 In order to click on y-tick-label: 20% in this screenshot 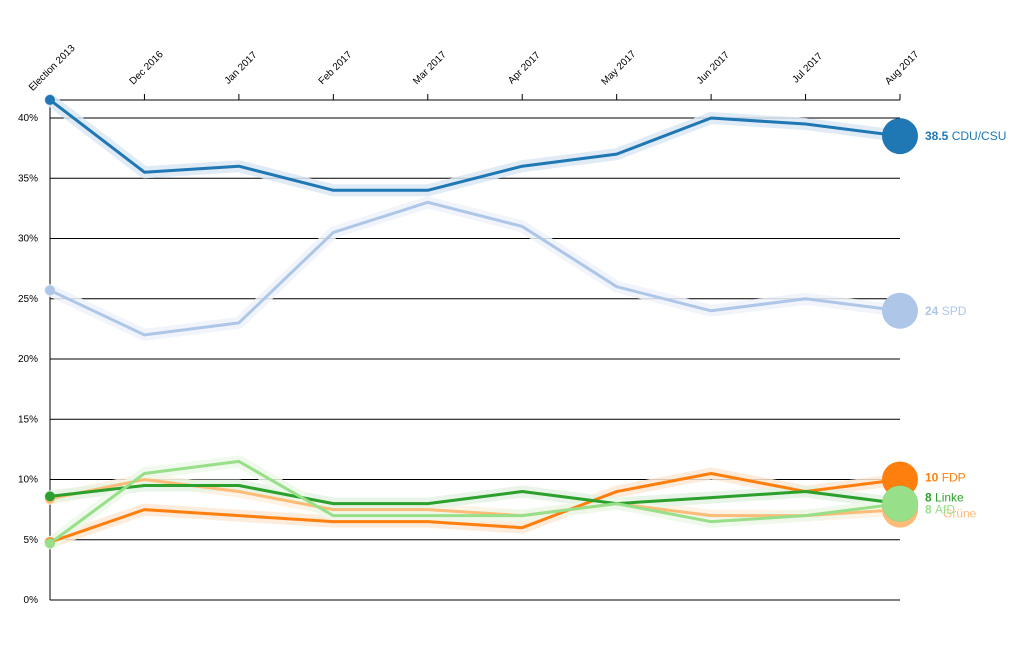, I will do `click(28, 359)`.